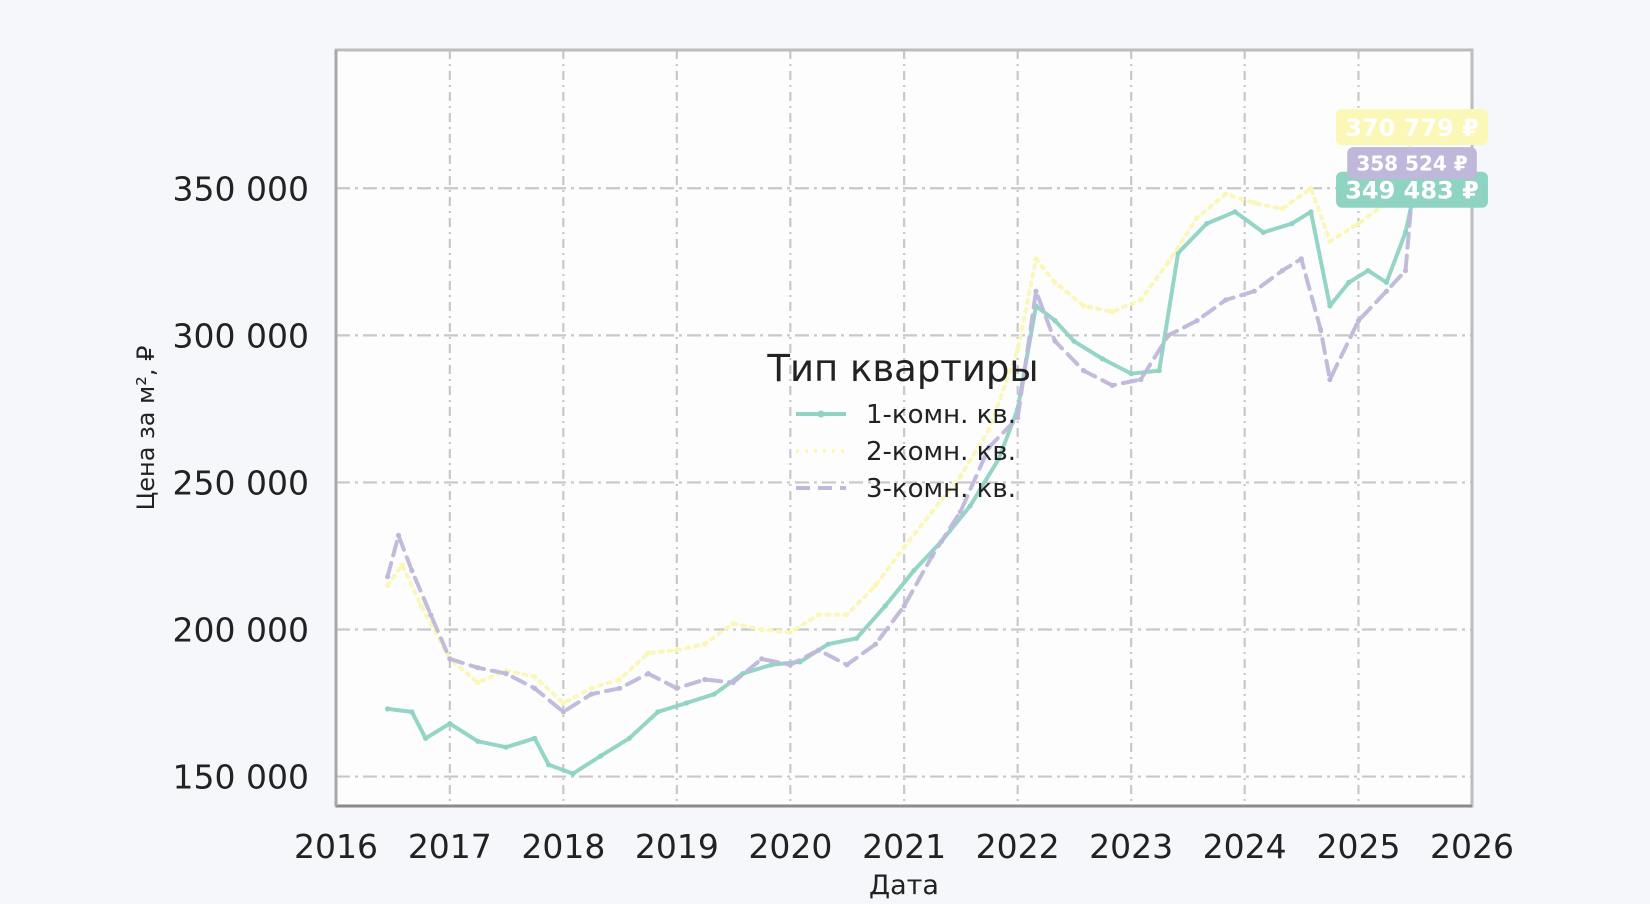 This screenshot has width=1650, height=904. What do you see at coordinates (1131, 846) in the screenshot?
I see `x-tick-label: 2023` at bounding box center [1131, 846].